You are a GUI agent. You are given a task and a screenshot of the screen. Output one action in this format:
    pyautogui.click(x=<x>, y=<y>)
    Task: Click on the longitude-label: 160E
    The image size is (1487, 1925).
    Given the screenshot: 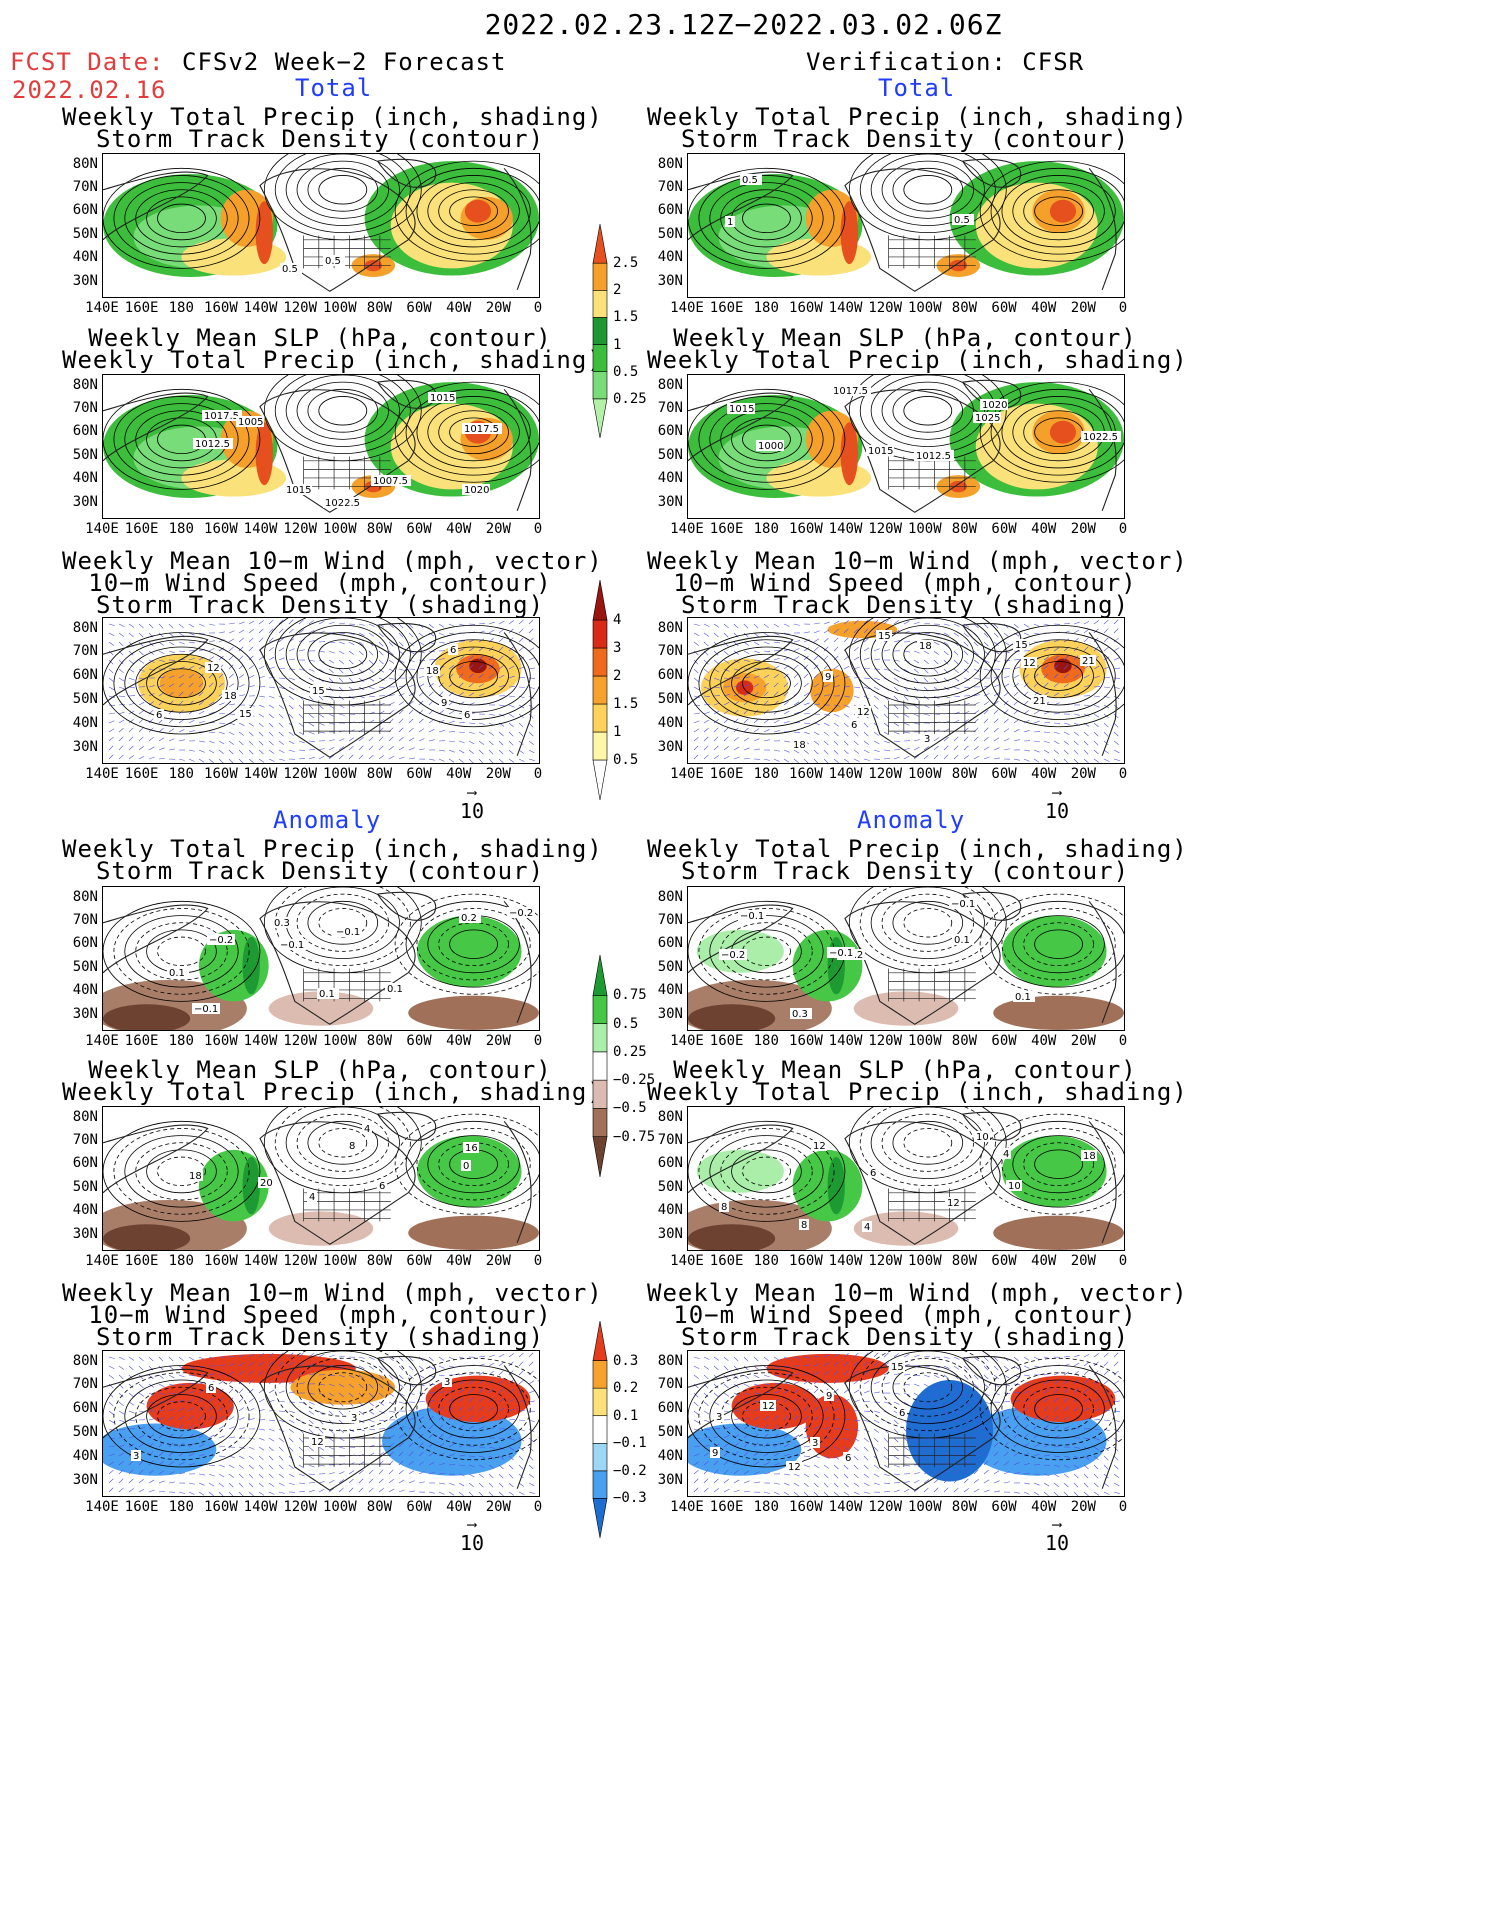 What is the action you would take?
    pyautogui.click(x=141, y=308)
    